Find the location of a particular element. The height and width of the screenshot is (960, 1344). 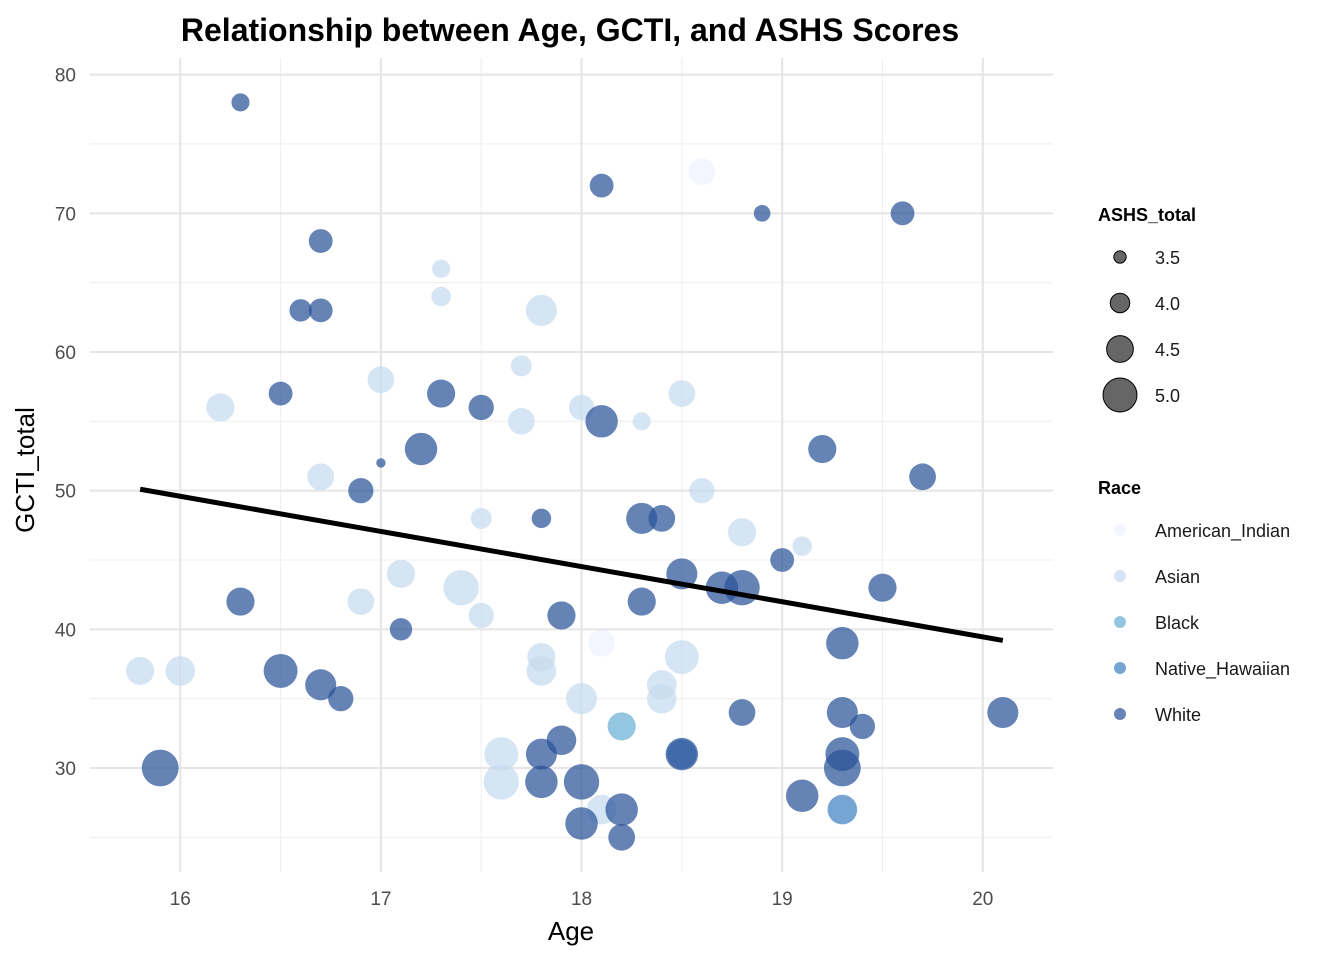

y-tick-label: 30 is located at coordinates (65, 769).